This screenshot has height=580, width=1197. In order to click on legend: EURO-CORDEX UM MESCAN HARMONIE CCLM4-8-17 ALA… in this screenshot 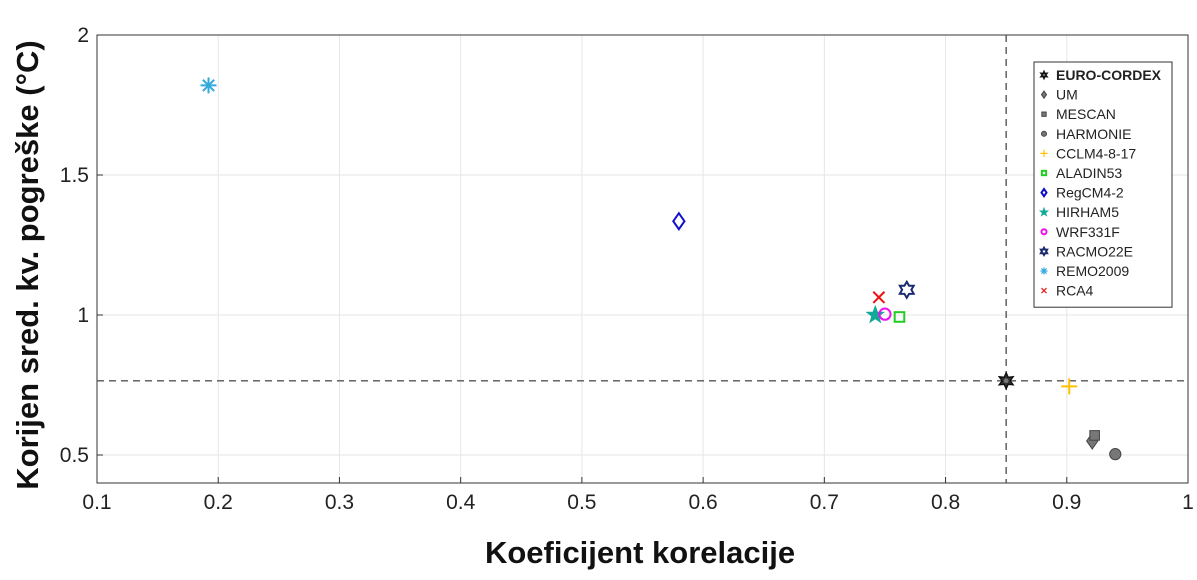, I will do `click(1103, 184)`.